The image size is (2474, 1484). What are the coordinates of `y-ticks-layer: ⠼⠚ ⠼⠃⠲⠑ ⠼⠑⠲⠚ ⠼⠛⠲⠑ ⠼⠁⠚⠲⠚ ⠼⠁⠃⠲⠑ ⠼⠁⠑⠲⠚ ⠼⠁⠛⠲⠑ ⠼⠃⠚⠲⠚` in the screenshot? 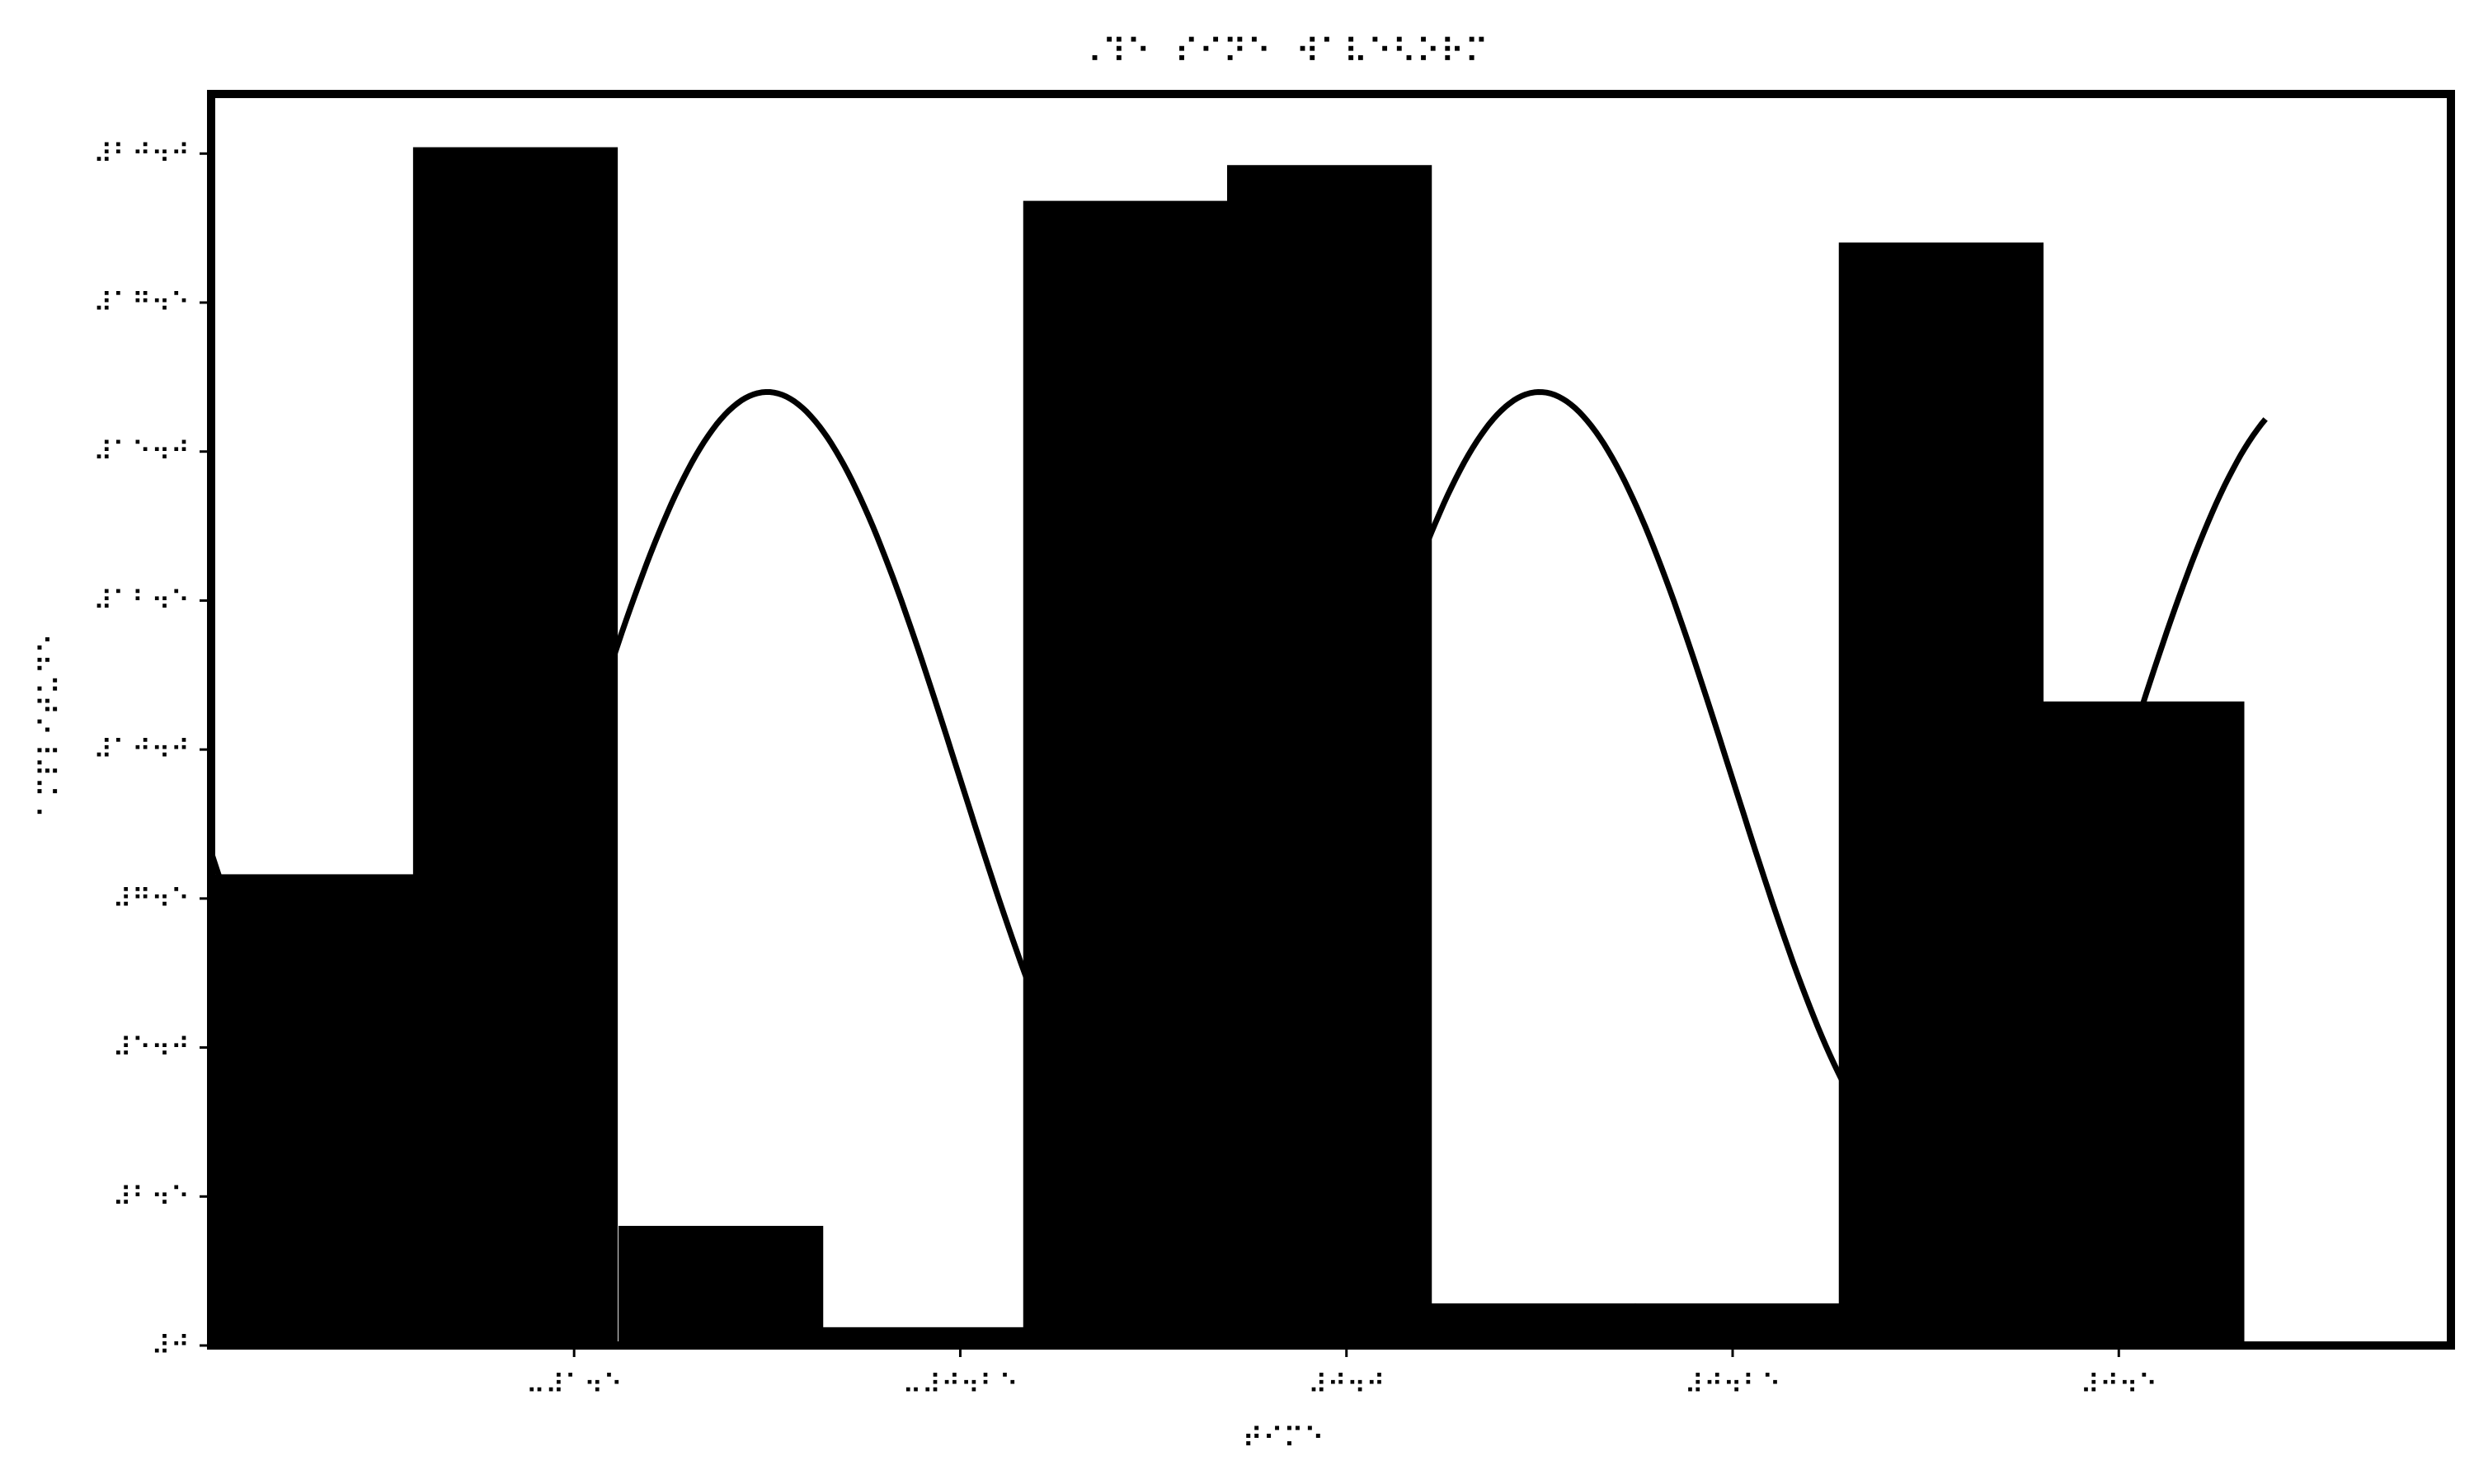 It's located at (152, 749).